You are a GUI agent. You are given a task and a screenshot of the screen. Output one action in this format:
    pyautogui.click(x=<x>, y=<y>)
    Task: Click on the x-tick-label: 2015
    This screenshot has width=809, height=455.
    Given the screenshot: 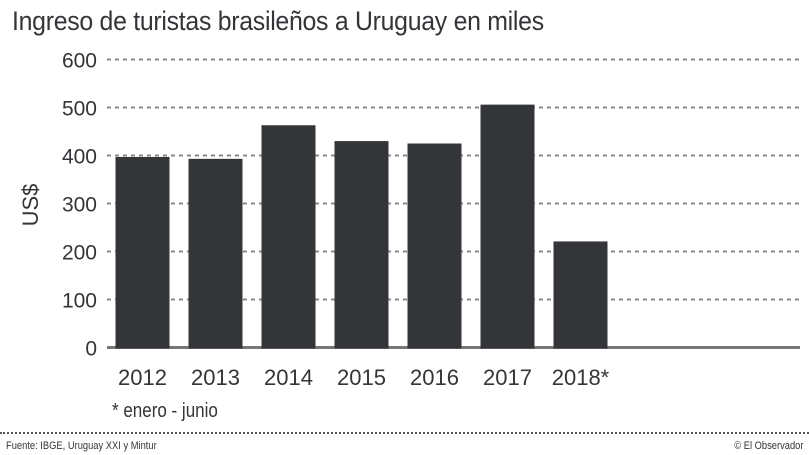 What is the action you would take?
    pyautogui.click(x=361, y=377)
    